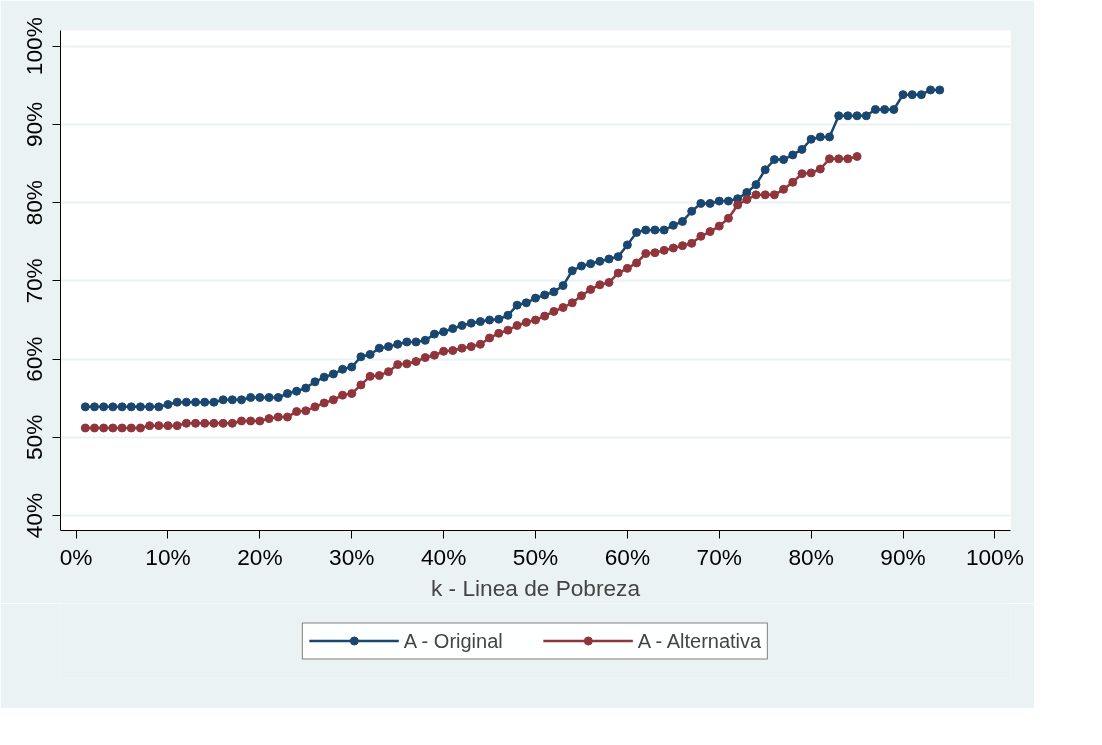  What do you see at coordinates (903, 556) in the screenshot?
I see `x-tick-label: 90%` at bounding box center [903, 556].